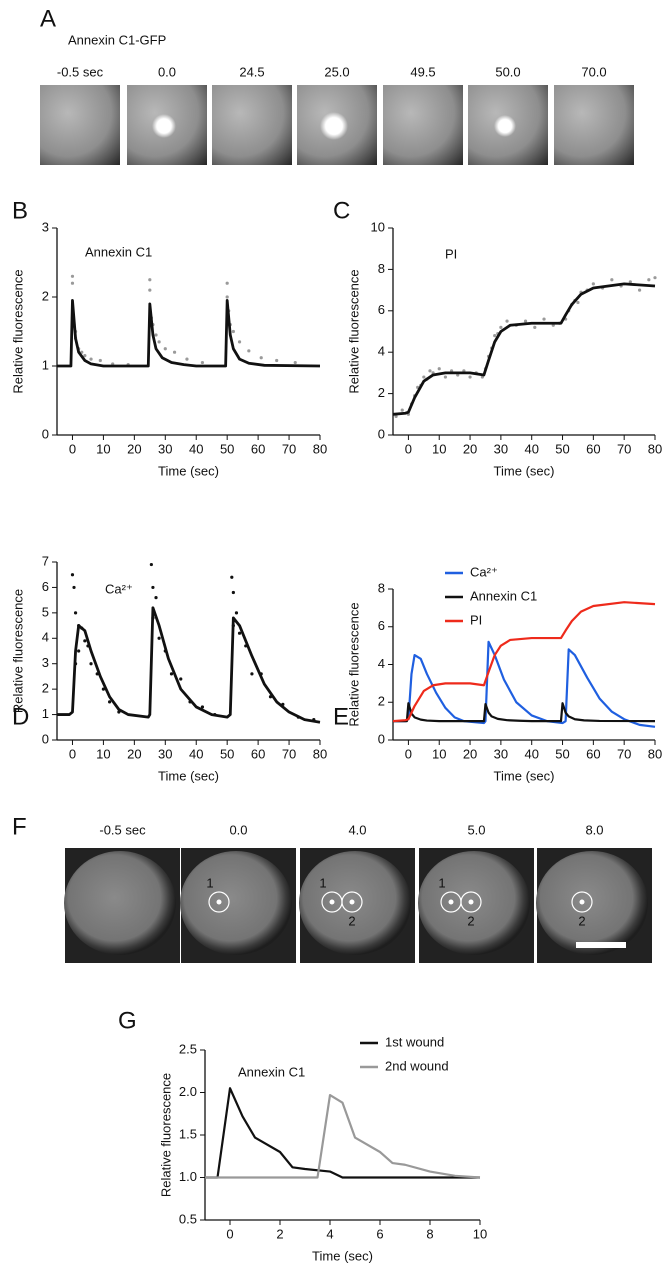 This screenshot has width=666, height=1275. I want to click on panel-letter: E, so click(341, 716).